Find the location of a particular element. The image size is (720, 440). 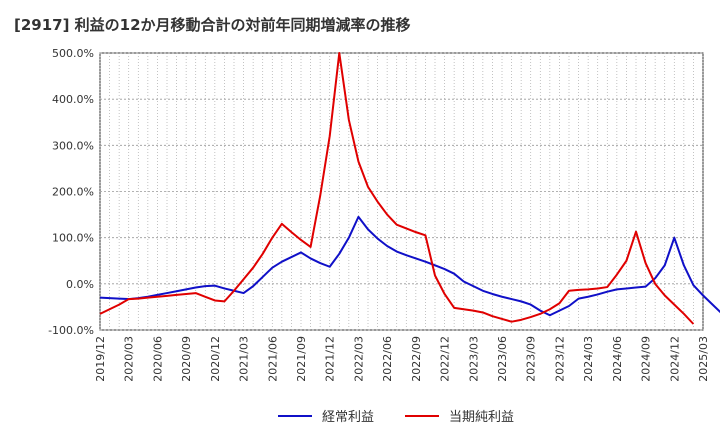

x-tick-label: 2019/12 is located at coordinates (100, 359).